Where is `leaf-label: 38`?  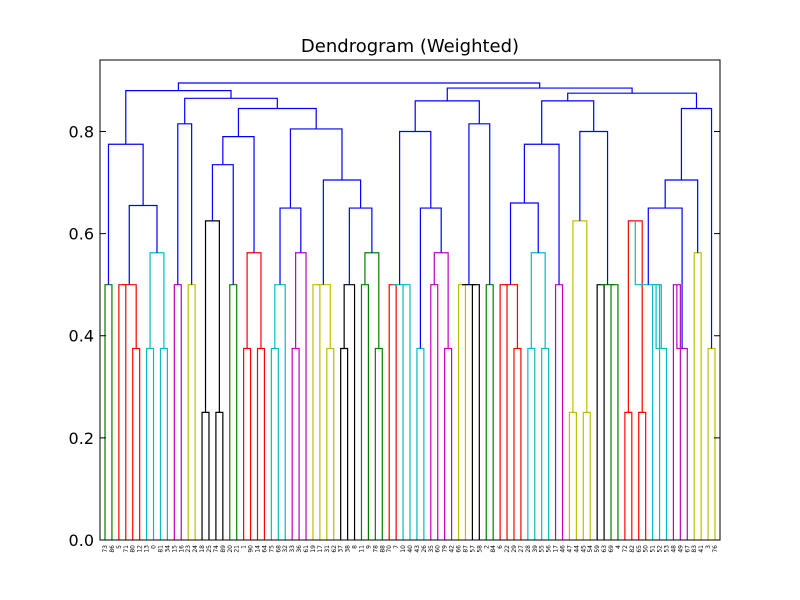 leaf-label: 38 is located at coordinates (348, 549).